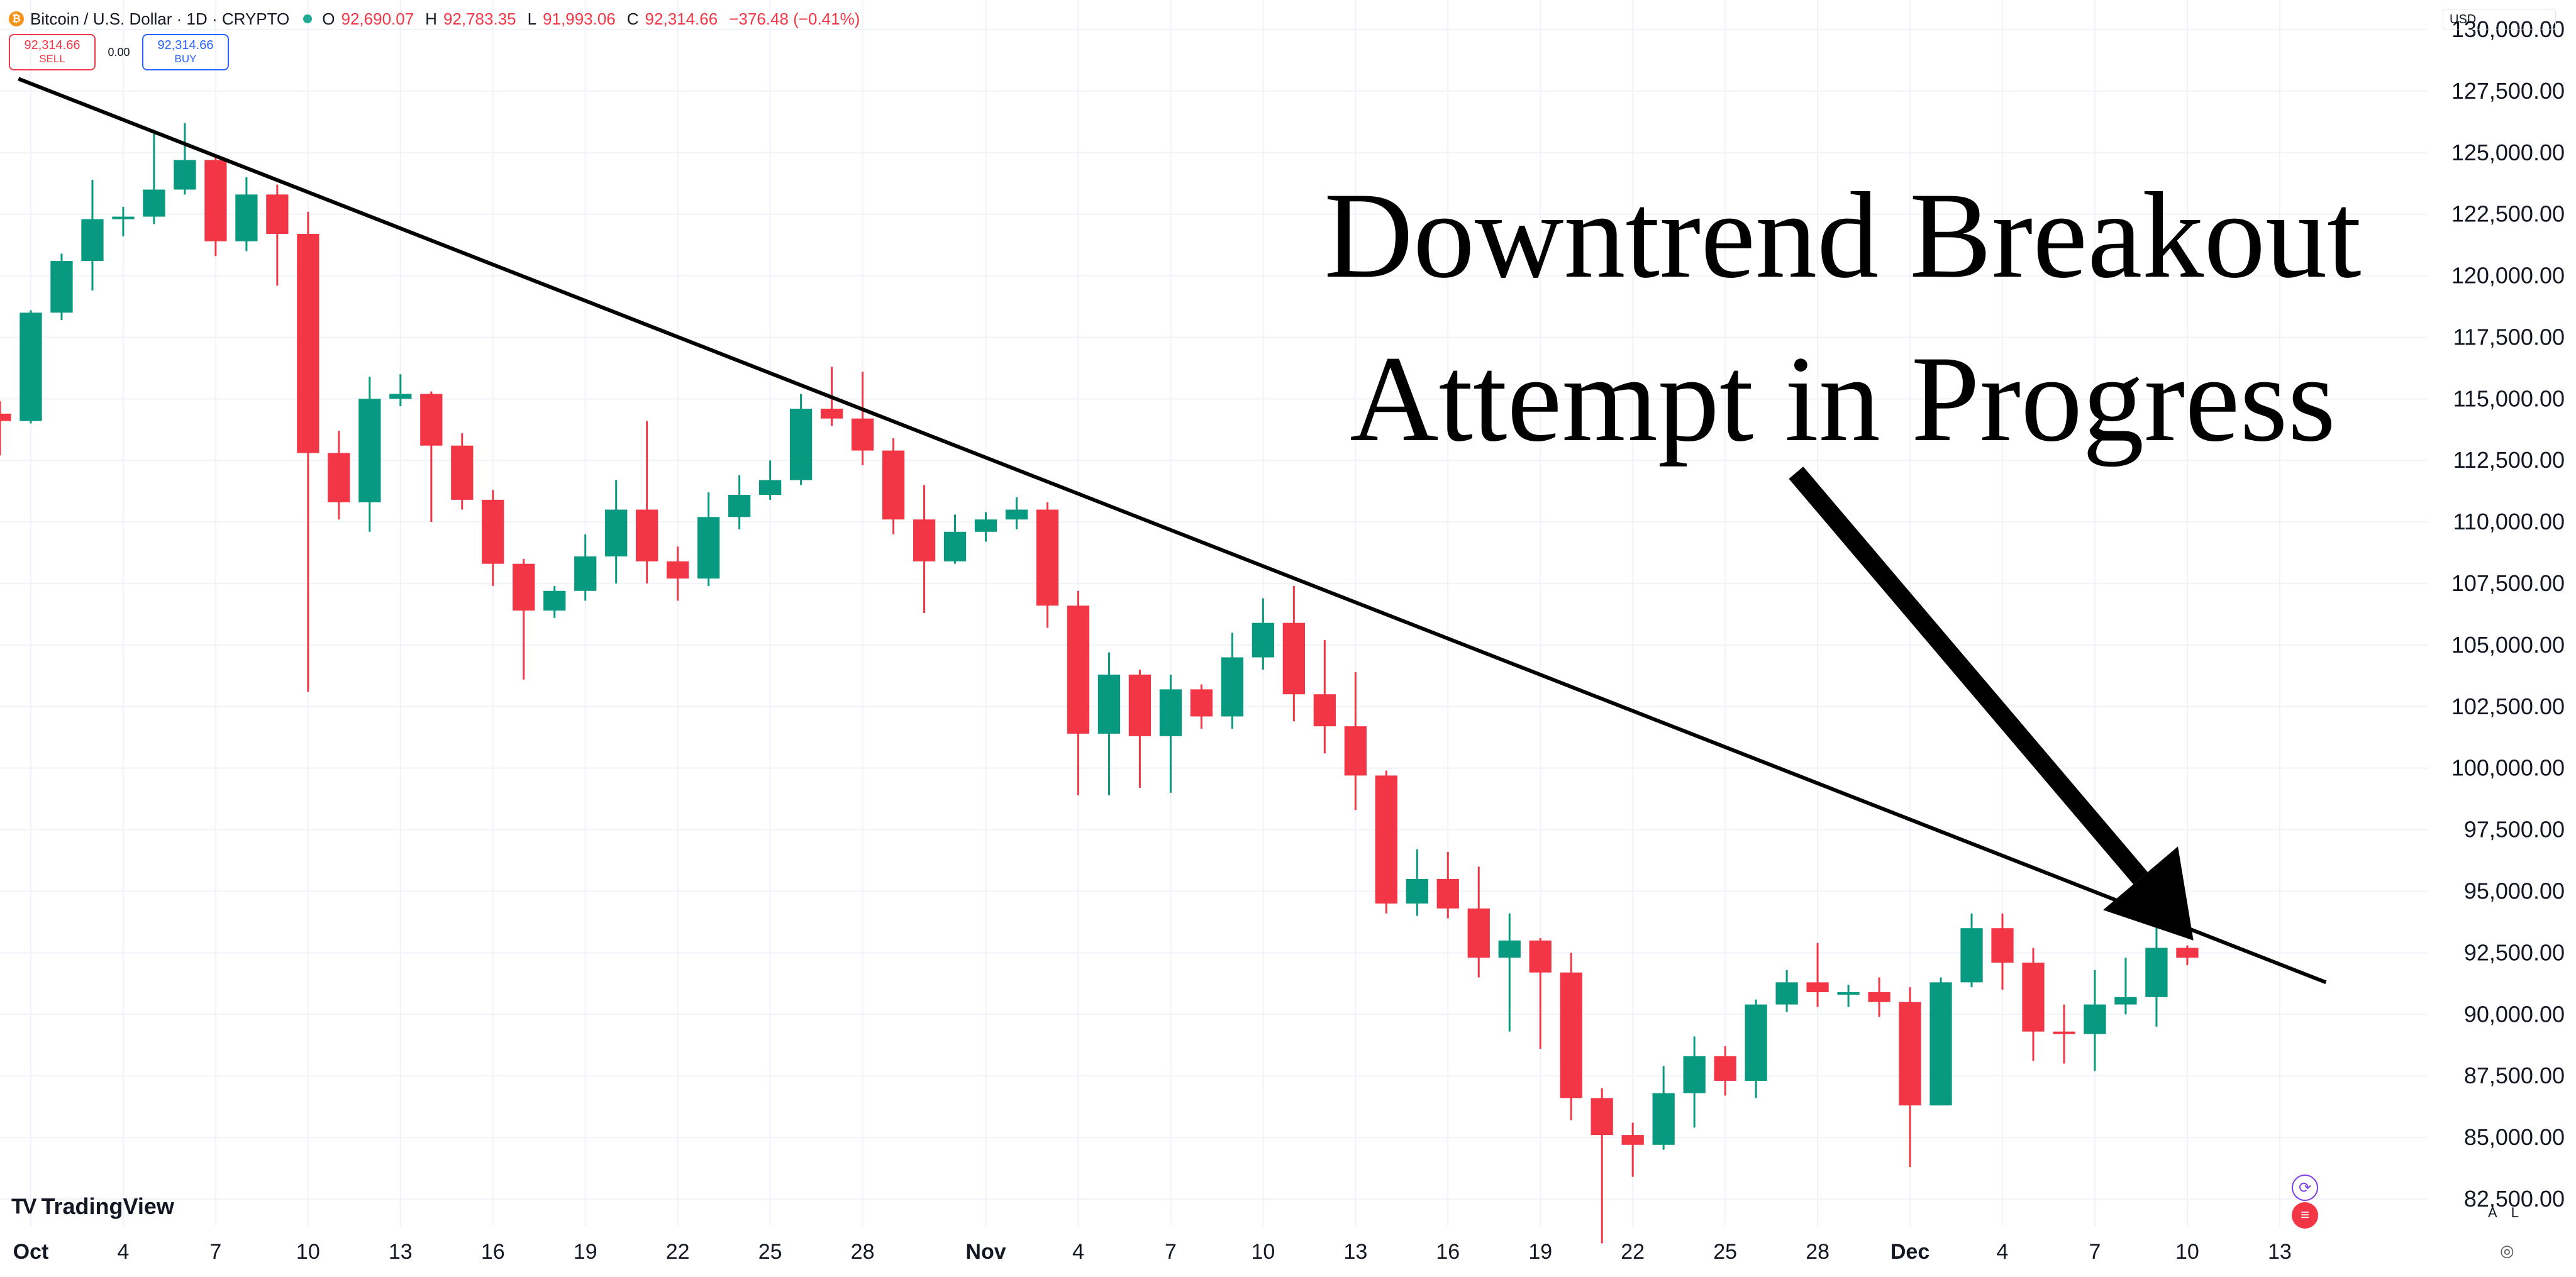 The width and height of the screenshot is (2576, 1277). What do you see at coordinates (52, 52) in the screenshot?
I see `sell-button: 92,314.66 SELL` at bounding box center [52, 52].